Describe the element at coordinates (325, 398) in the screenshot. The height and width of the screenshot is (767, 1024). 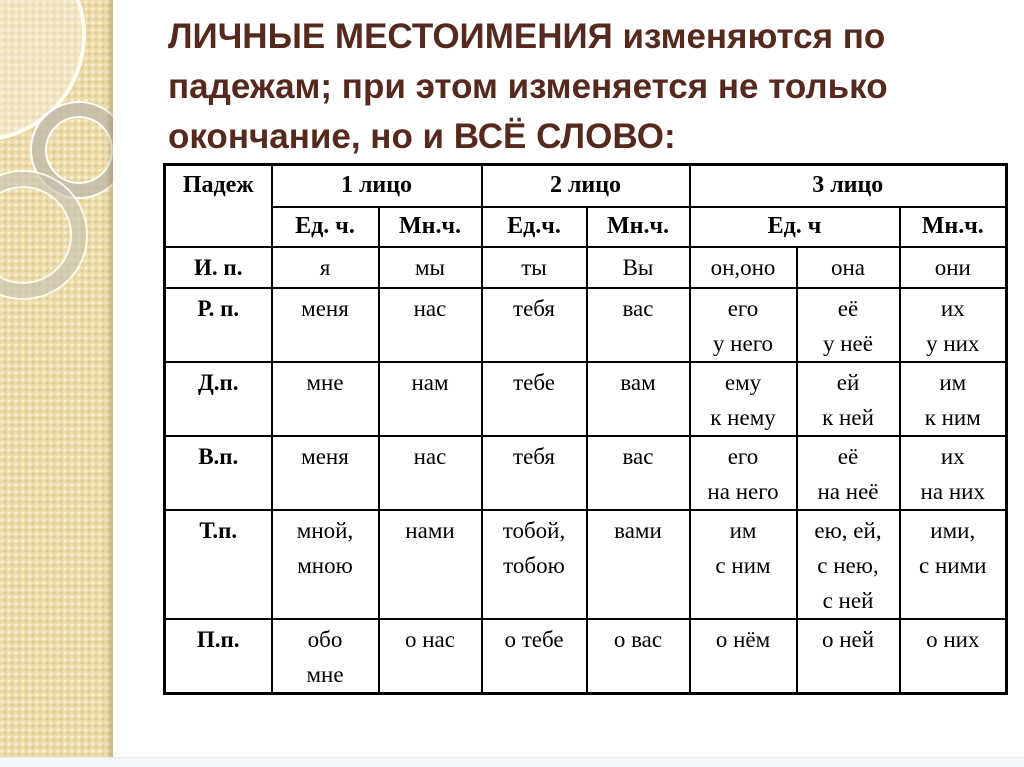
I see `pronoun-cell: мне` at that location.